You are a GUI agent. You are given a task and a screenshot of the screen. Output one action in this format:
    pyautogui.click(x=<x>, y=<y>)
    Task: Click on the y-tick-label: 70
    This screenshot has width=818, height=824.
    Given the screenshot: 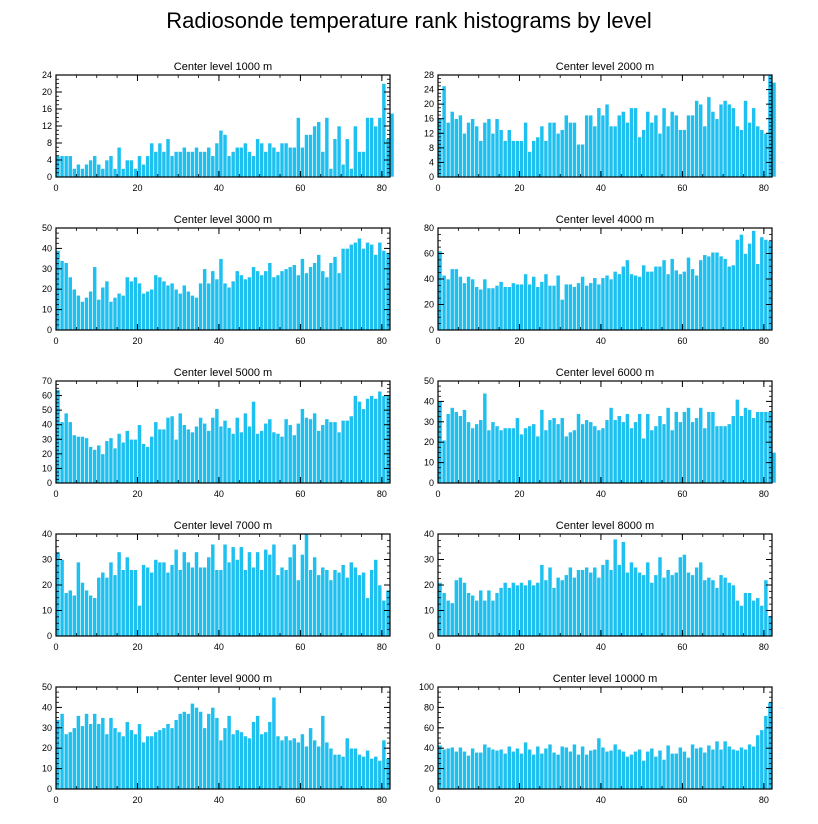 What is the action you would take?
    pyautogui.click(x=47, y=381)
    